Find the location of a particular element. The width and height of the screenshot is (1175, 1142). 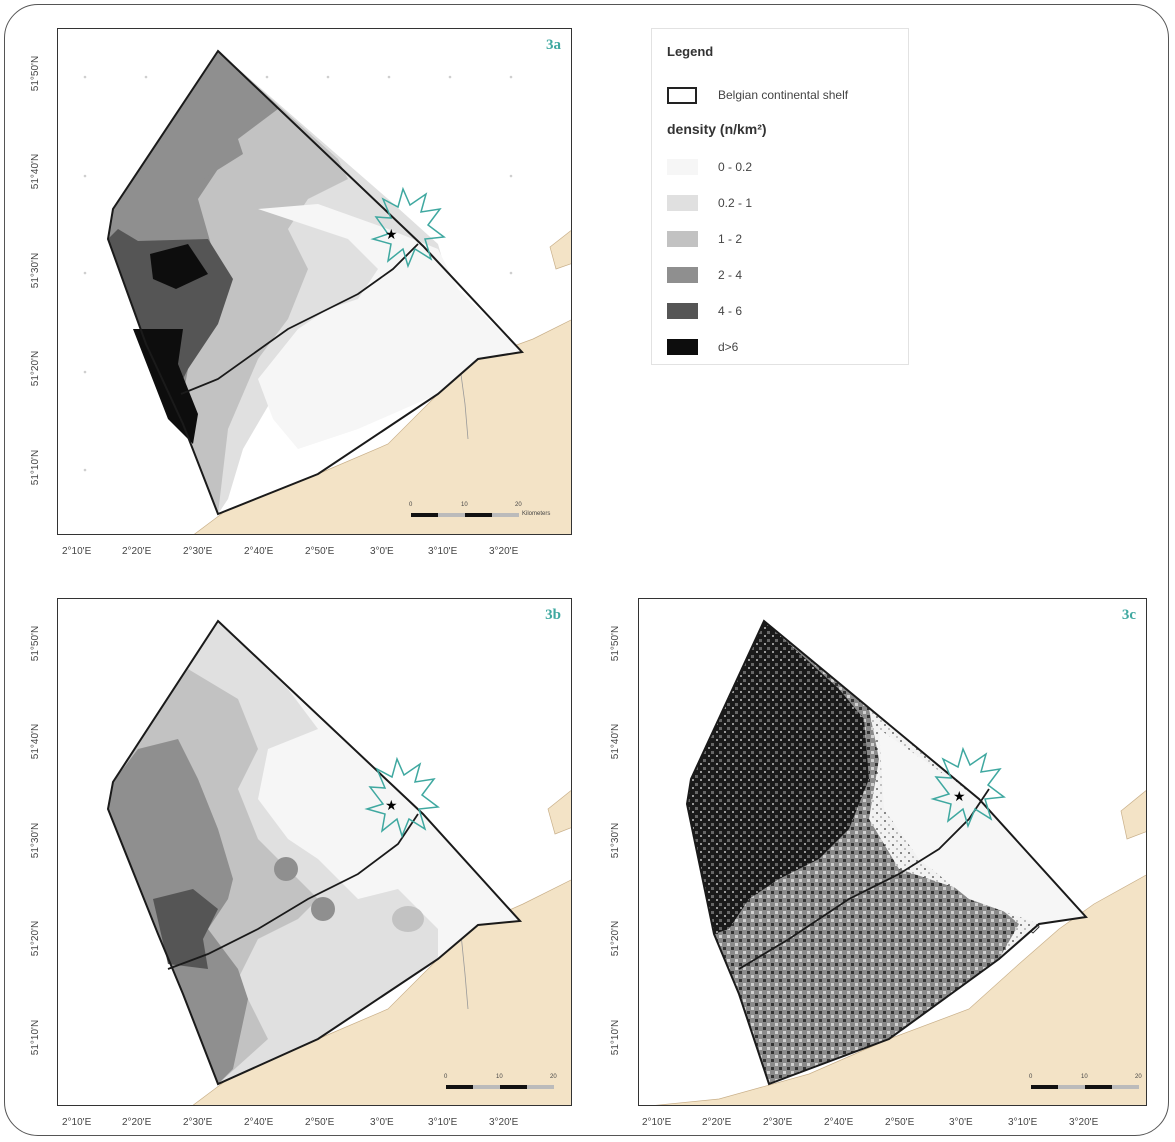

map-label-3c: 3c is located at coordinates (1128, 615).